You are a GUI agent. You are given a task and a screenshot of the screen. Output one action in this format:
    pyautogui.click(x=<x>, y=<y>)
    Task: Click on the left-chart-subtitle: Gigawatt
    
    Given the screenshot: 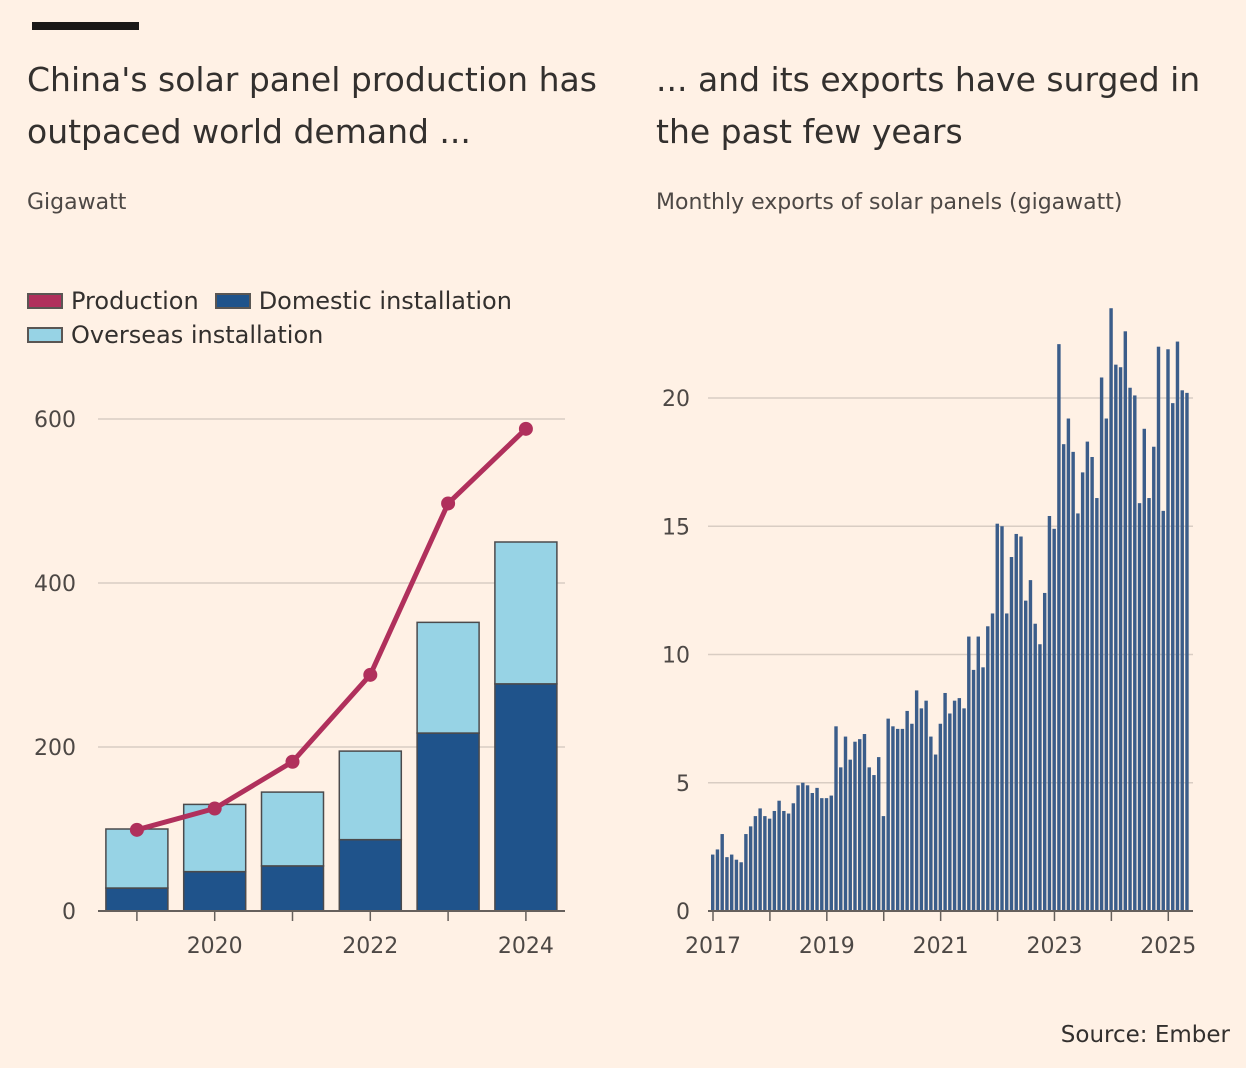 What is the action you would take?
    pyautogui.click(x=77, y=202)
    